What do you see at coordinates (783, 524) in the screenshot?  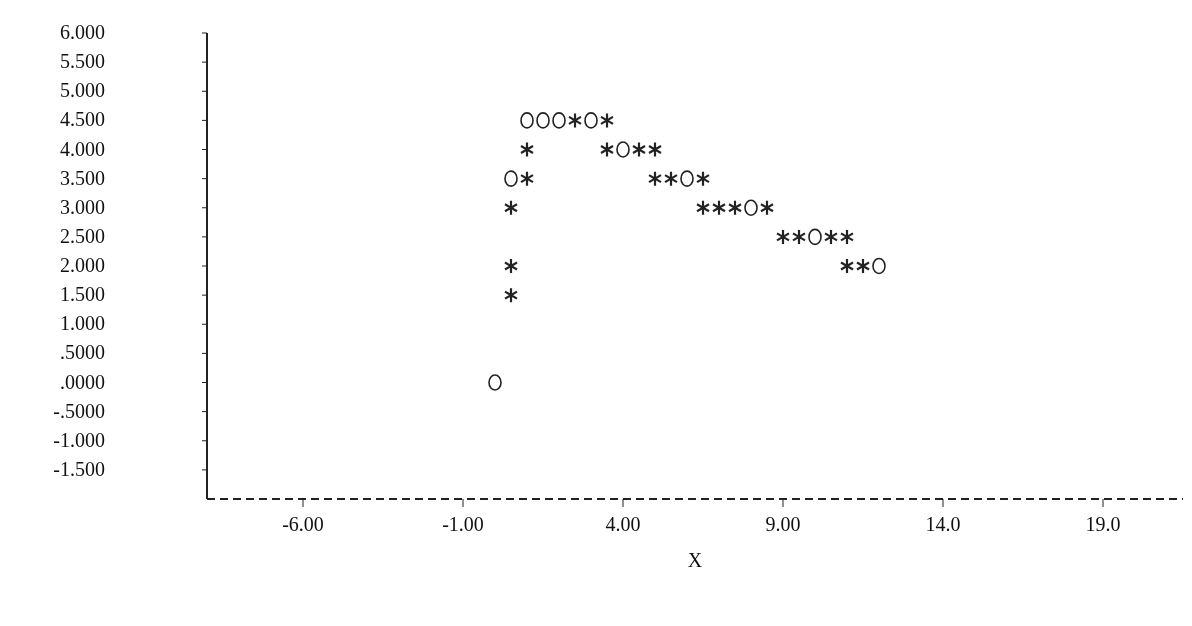 I see `x-tick-label: 9.00` at bounding box center [783, 524].